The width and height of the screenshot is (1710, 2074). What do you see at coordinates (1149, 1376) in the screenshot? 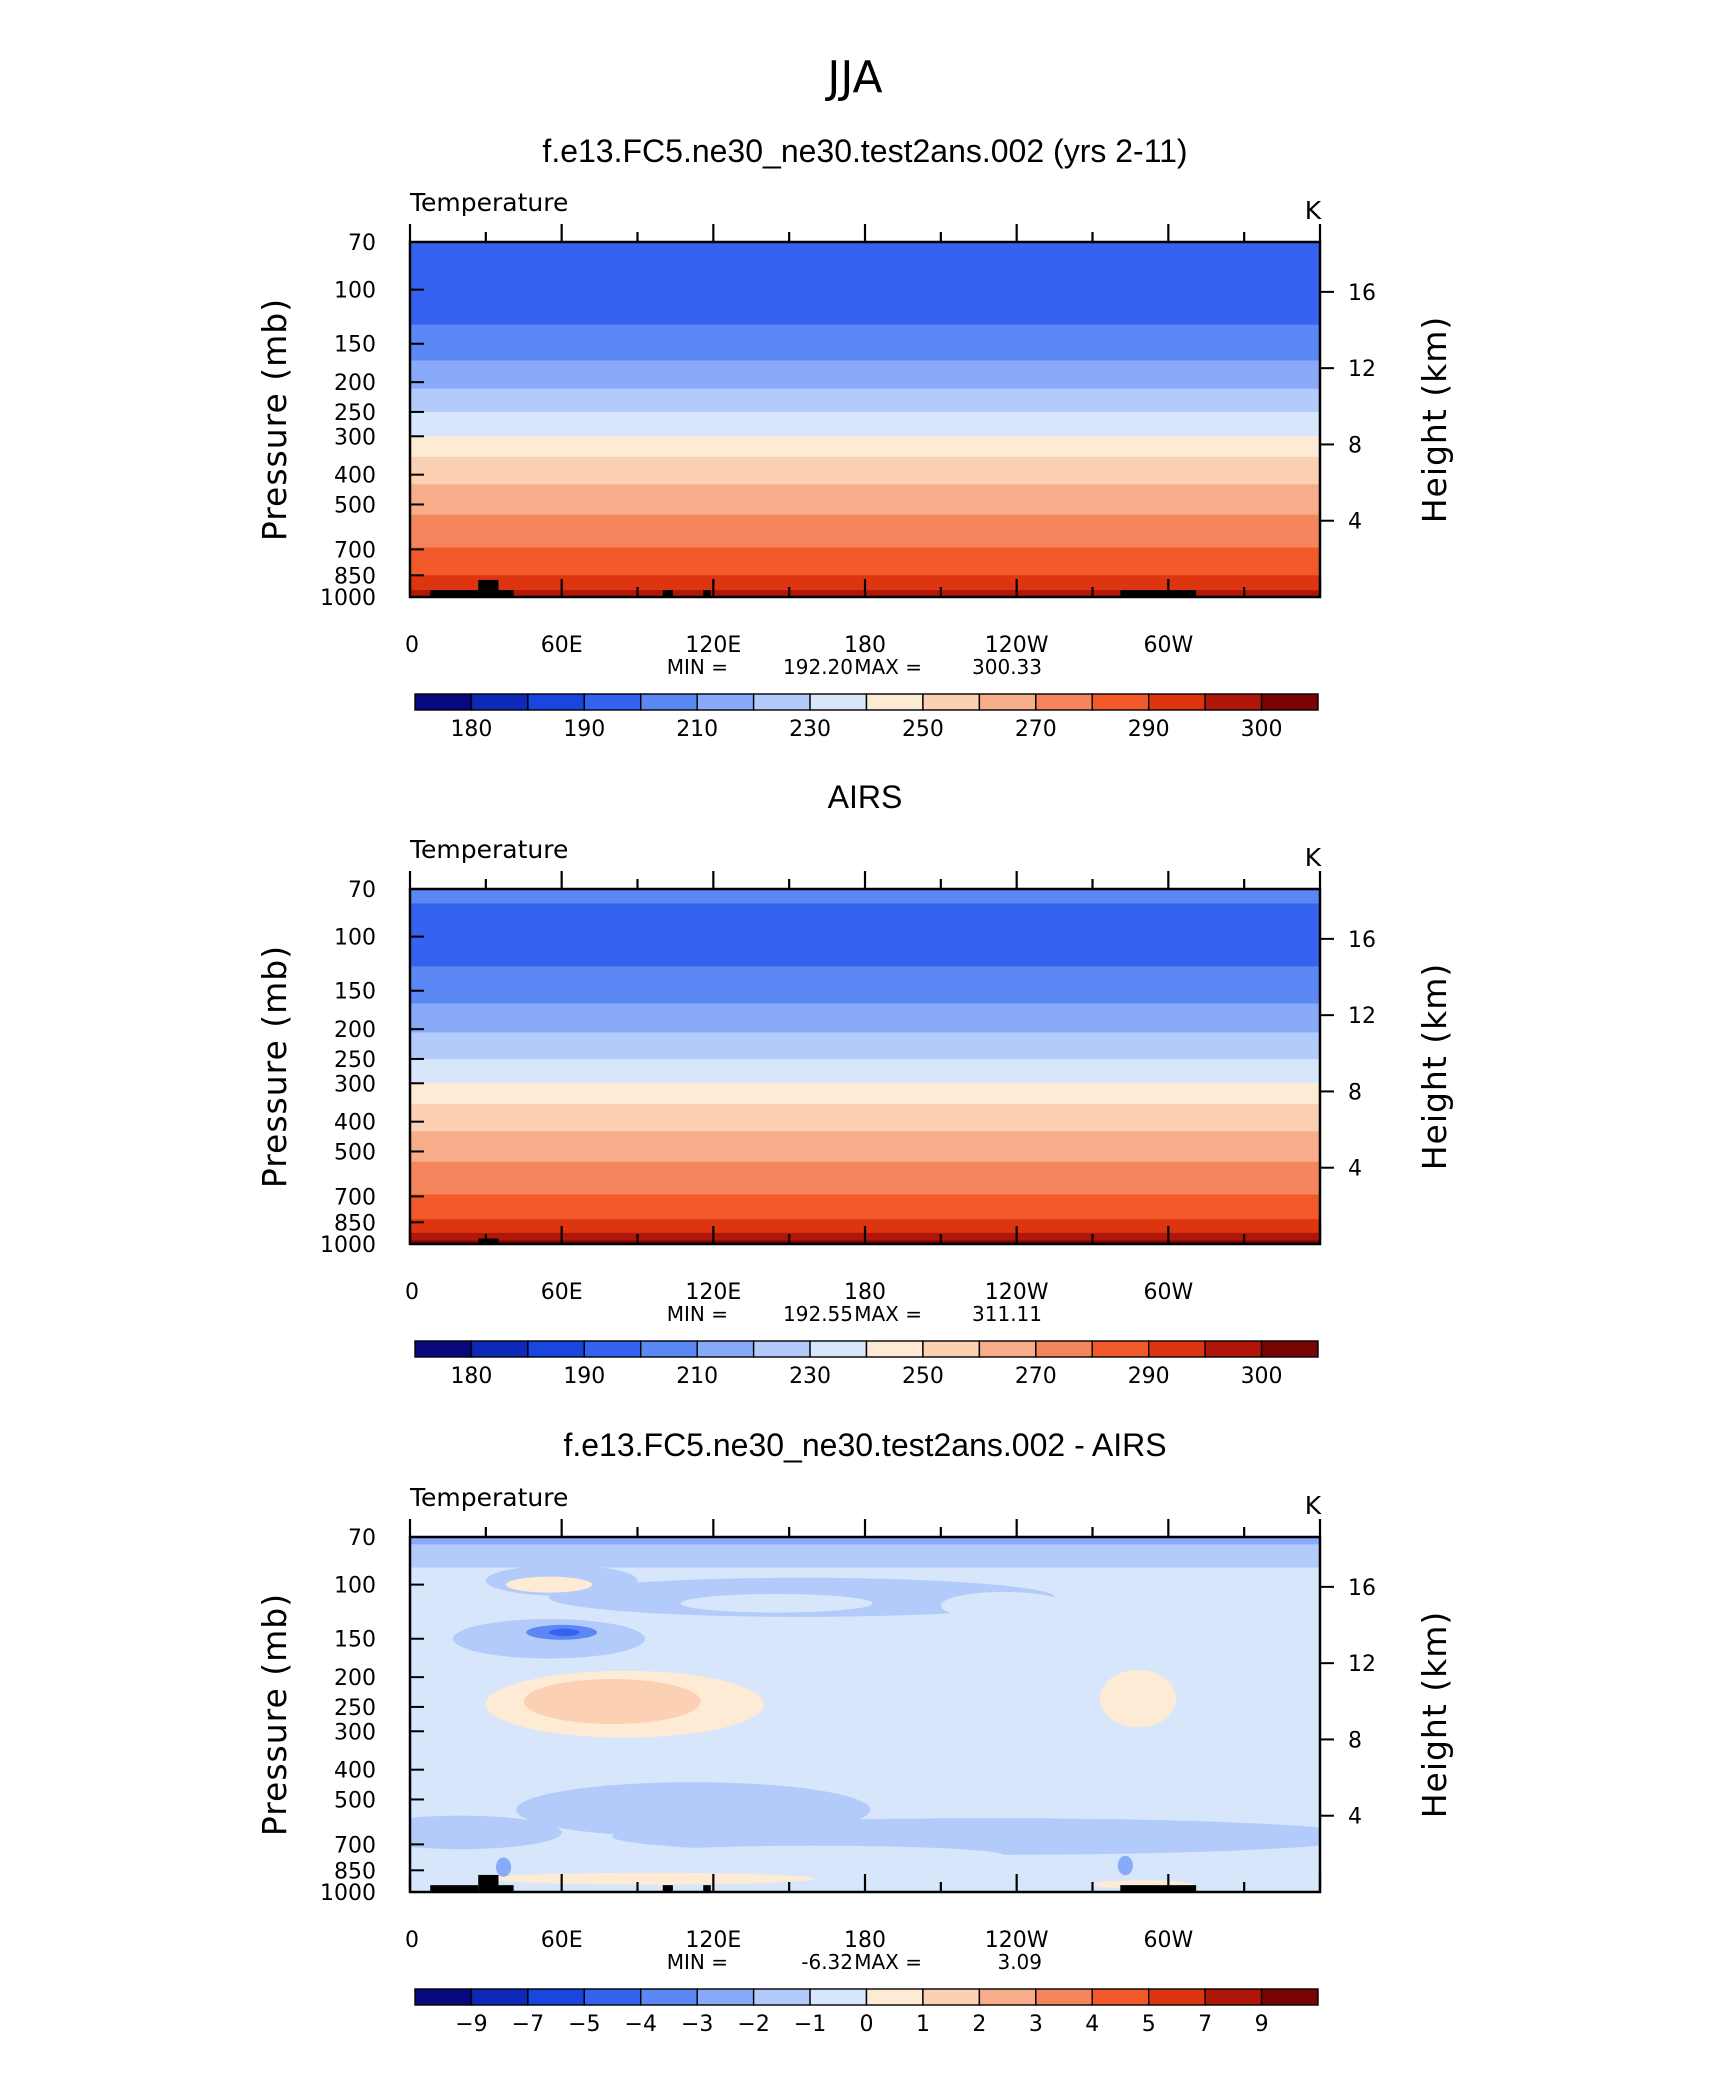
I see `colorbar-label: 290` at bounding box center [1149, 1376].